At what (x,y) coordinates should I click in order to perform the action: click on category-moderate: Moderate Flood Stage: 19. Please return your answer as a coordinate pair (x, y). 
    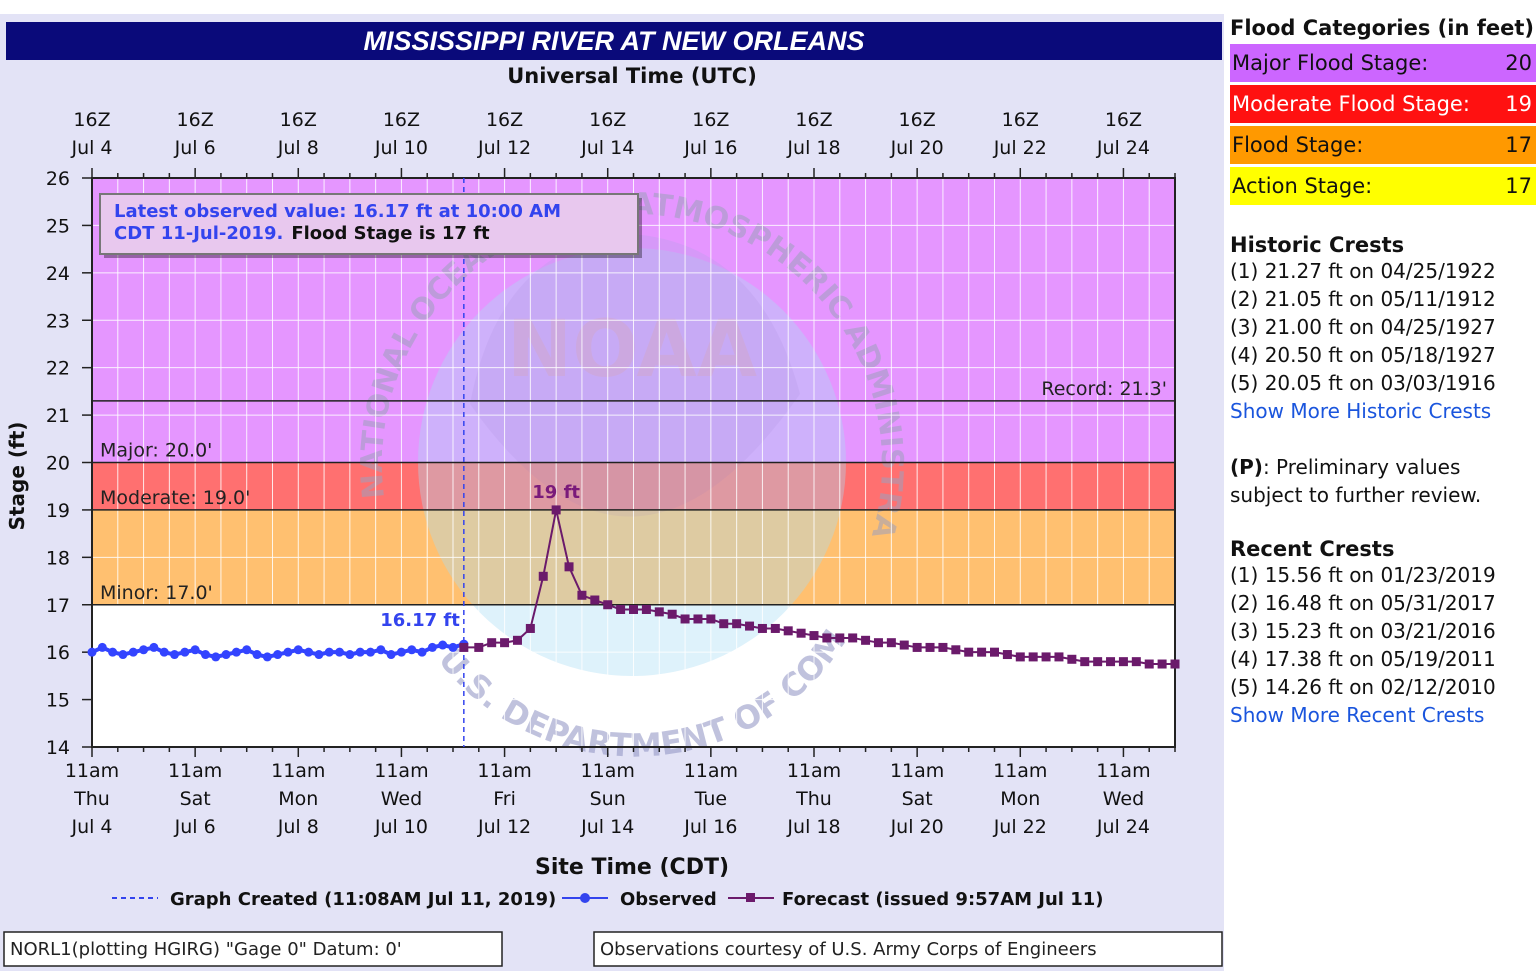
    Looking at the image, I should click on (1383, 104).